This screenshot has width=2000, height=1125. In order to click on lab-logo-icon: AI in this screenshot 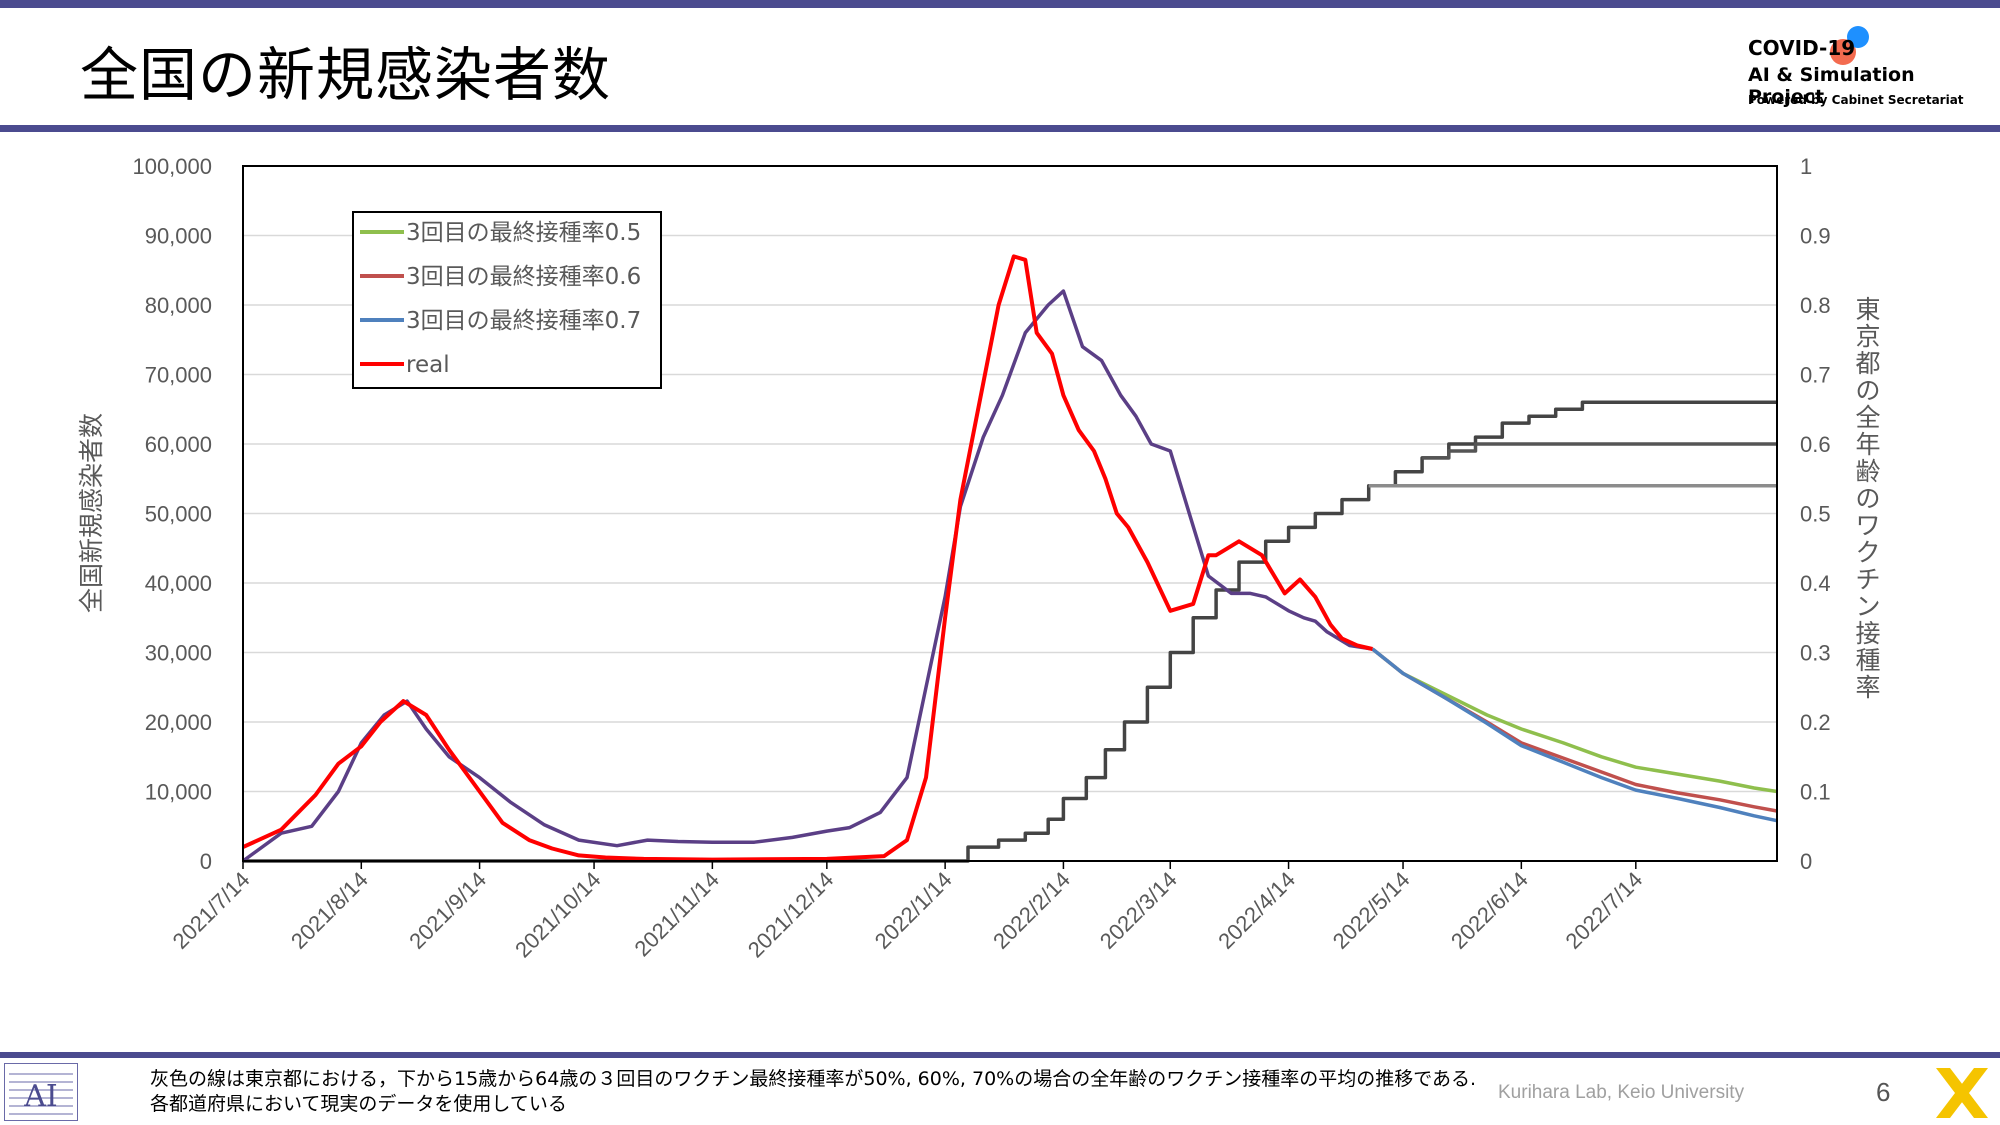, I will do `click(41, 1092)`.